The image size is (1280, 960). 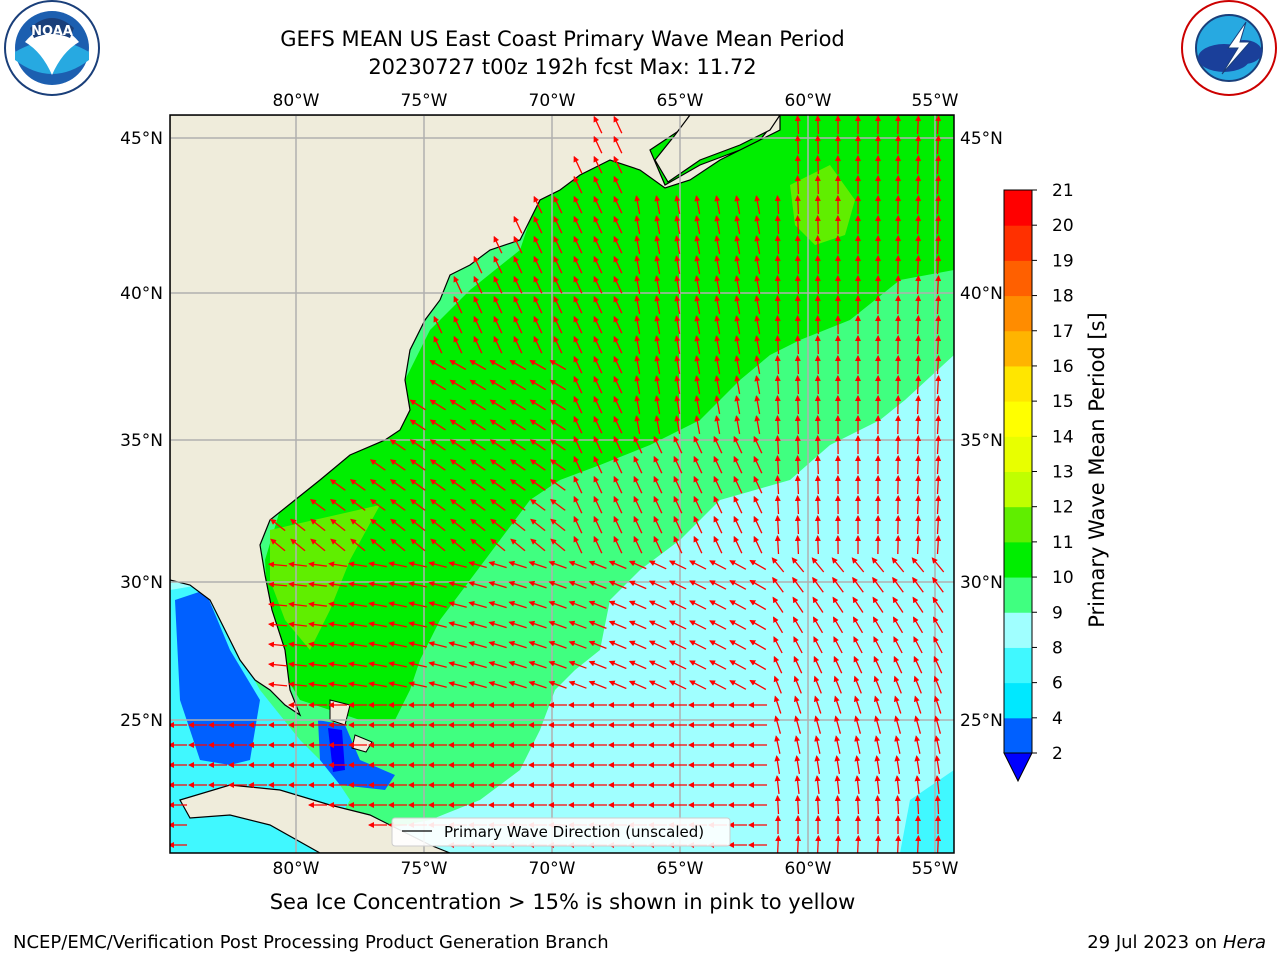 I want to click on period-patch-2-4-gulf, so click(x=217, y=677).